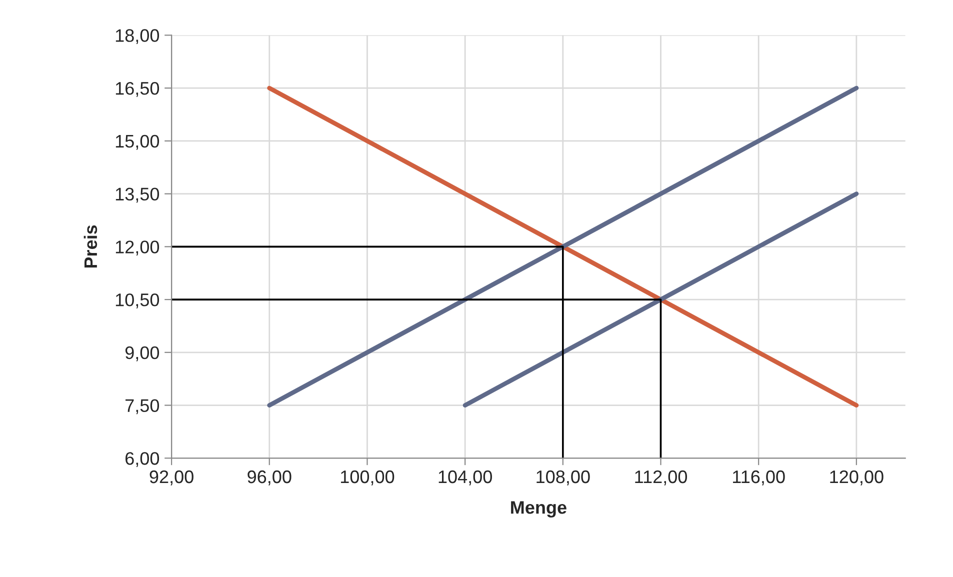 Image resolution: width=953 pixels, height=577 pixels. Describe the element at coordinates (563, 478) in the screenshot. I see `x-tick-label: 108,00` at that location.